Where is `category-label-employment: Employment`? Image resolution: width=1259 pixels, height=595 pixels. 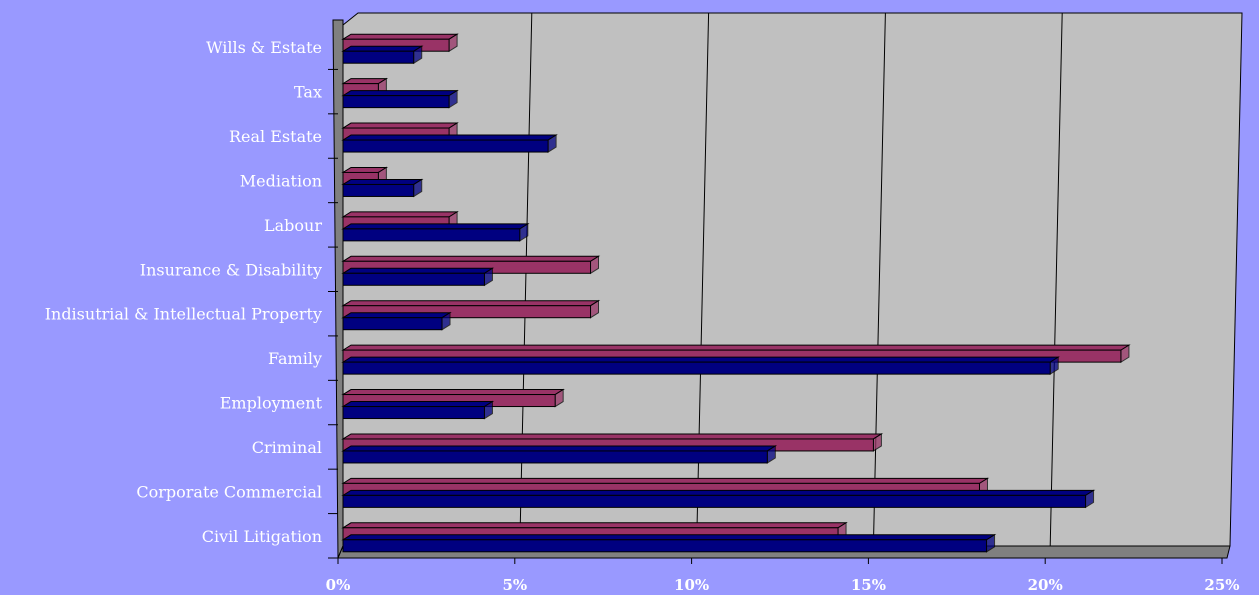 category-label-employment: Employment is located at coordinates (271, 403).